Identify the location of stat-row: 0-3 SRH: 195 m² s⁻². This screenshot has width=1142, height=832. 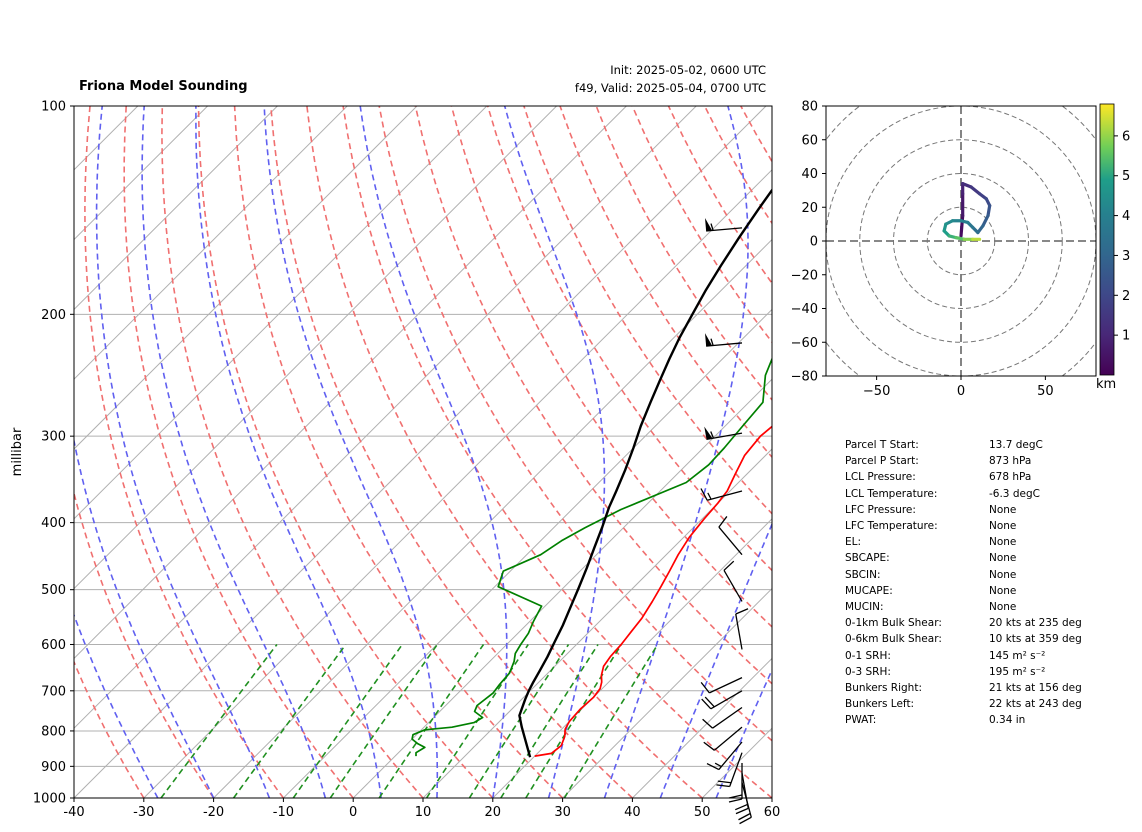
(963, 672).